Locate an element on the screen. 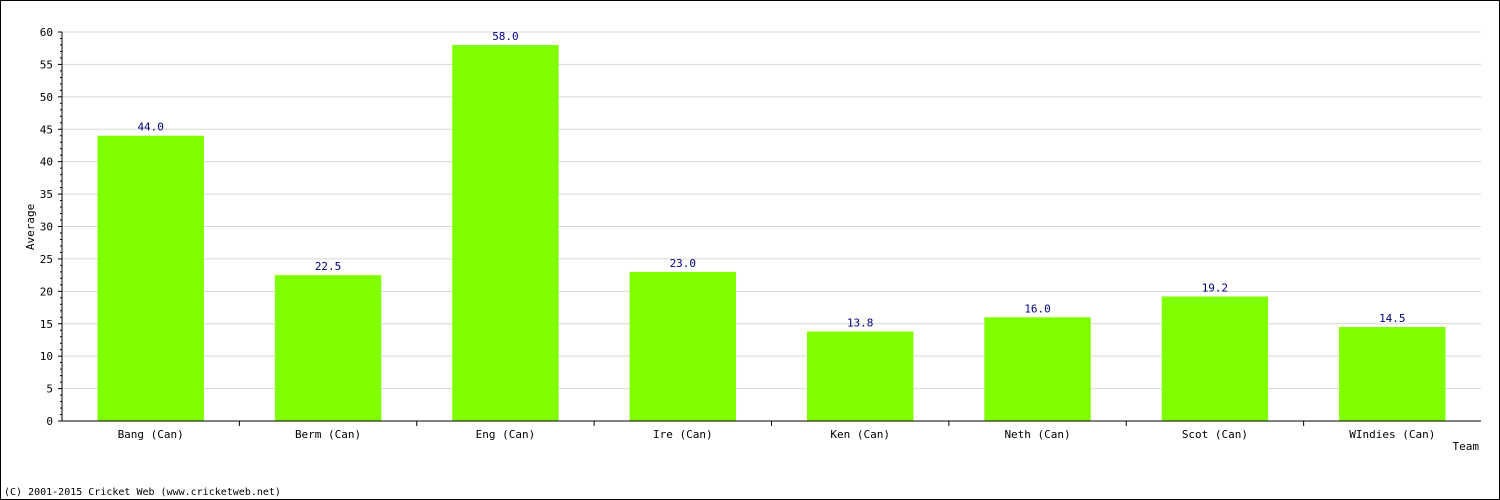 This screenshot has height=500, width=1500. x-axis-title: Team is located at coordinates (1466, 446).